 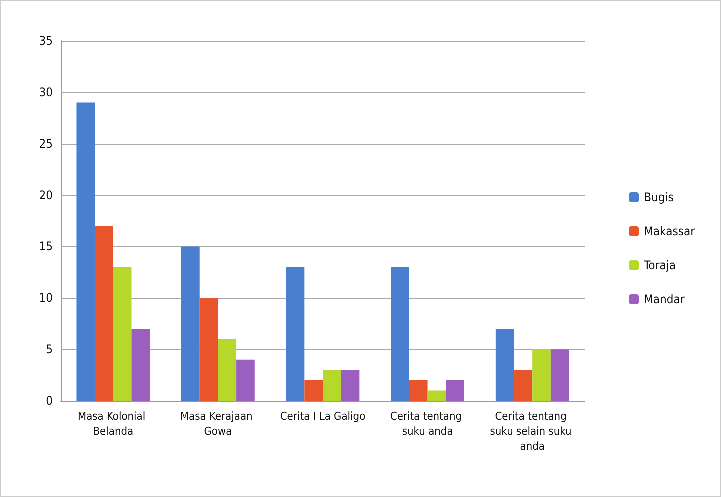 What do you see at coordinates (218, 424) in the screenshot?
I see `x-tick-label: Masa Kerajaan Gowa` at bounding box center [218, 424].